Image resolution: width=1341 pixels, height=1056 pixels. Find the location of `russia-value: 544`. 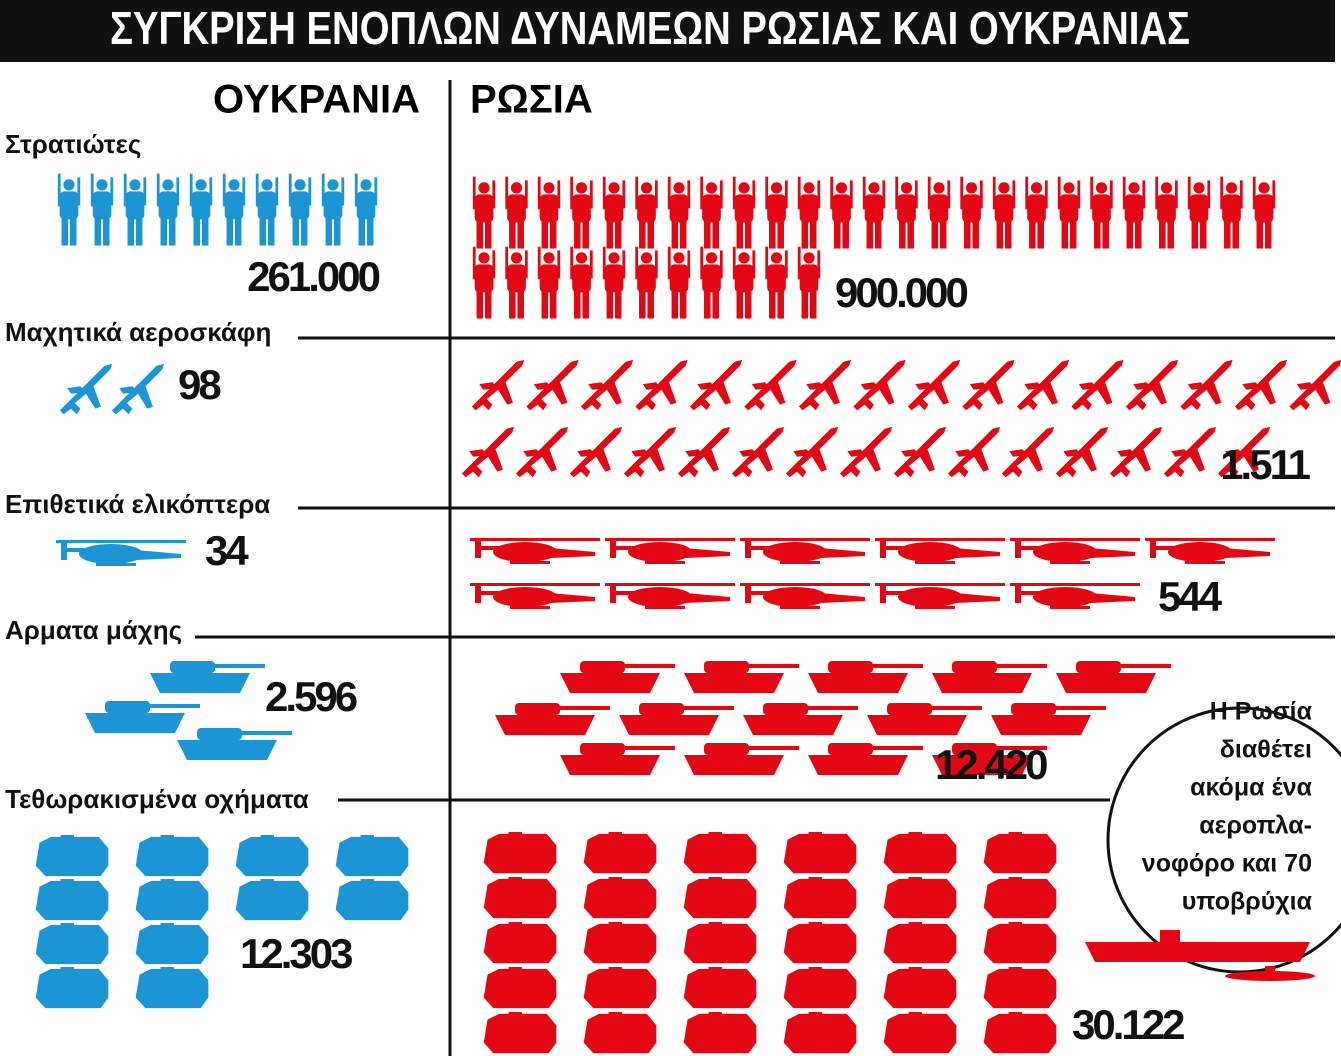

russia-value: 544 is located at coordinates (1190, 596).